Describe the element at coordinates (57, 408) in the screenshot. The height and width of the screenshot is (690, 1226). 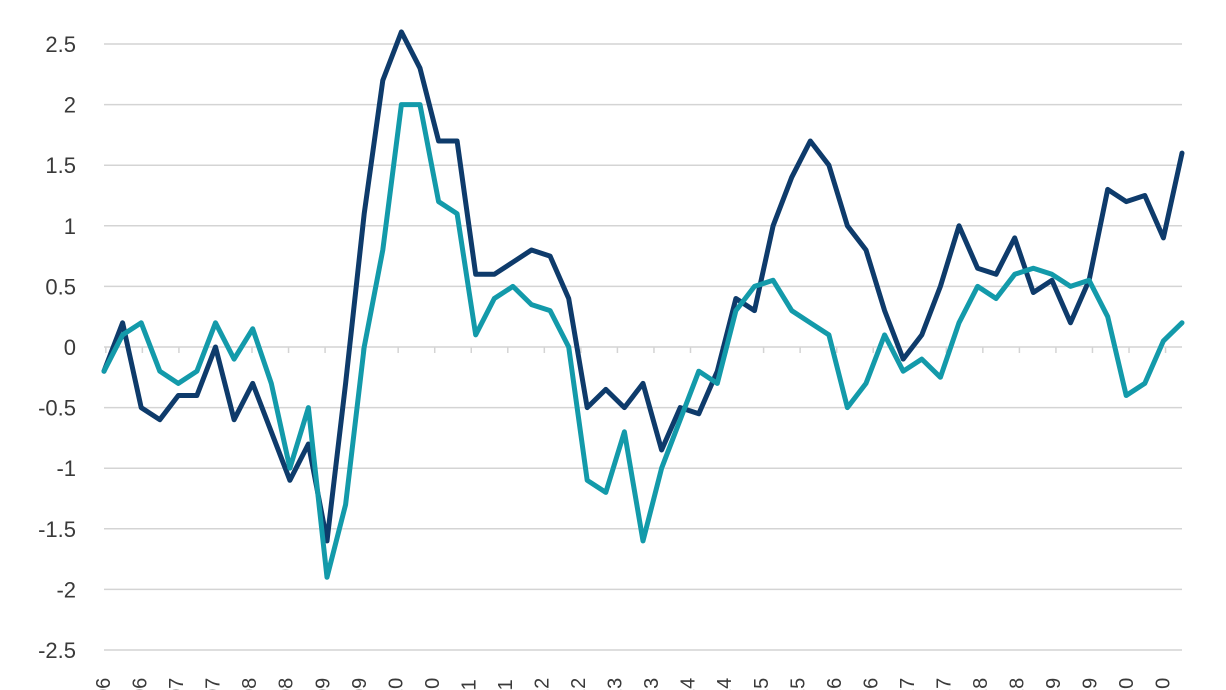
I see `y-tick-label: -0.5` at that location.